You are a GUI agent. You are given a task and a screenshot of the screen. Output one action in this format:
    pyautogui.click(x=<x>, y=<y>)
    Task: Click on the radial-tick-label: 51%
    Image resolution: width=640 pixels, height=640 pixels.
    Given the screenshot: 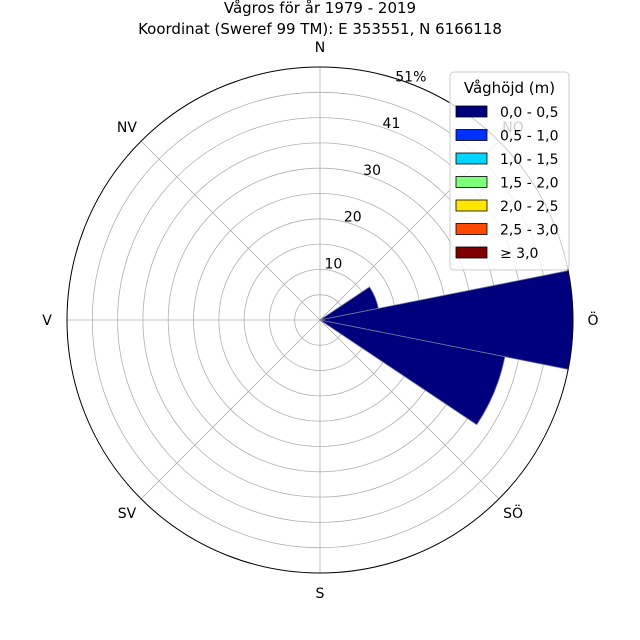 What is the action you would take?
    pyautogui.click(x=410, y=77)
    